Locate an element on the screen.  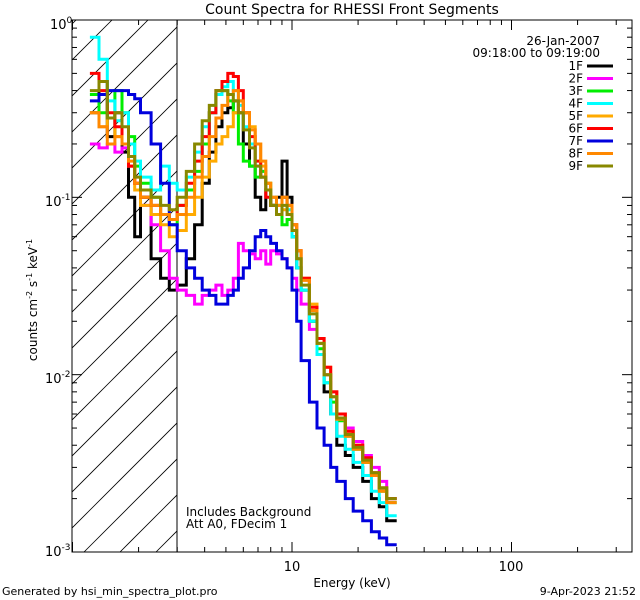
legend-label: 9F is located at coordinates (575, 166).